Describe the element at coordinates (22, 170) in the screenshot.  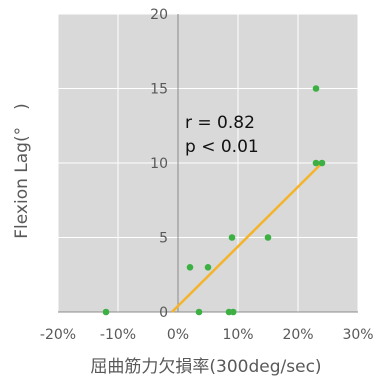
I see `y-axis-title: Flexion Lag(° )` at that location.